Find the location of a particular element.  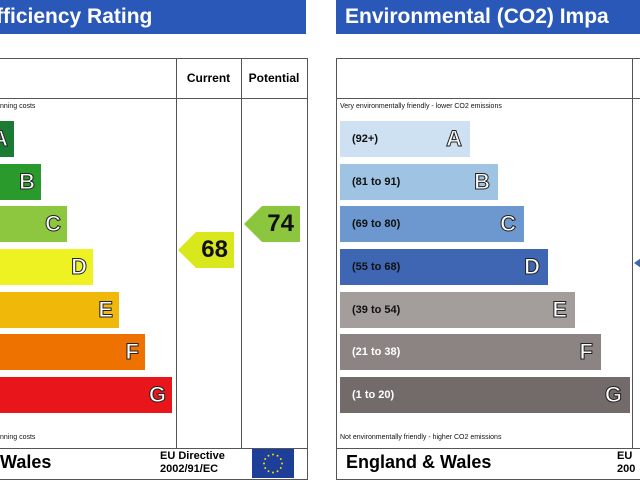

co2-band-g: (1 to 20) G is located at coordinates (485, 395).